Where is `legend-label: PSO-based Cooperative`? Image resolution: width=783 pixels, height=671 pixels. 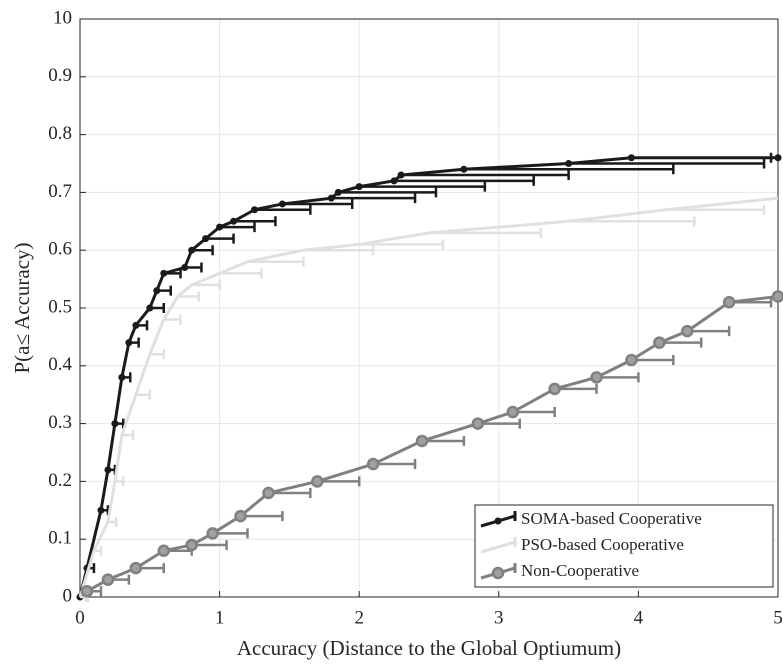
legend-label: PSO-based Cooperative is located at coordinates (602, 544).